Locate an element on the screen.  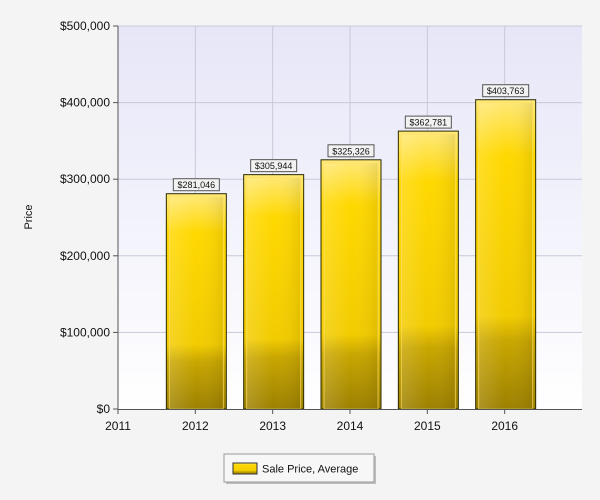
legend-swatch is located at coordinates (245, 468).